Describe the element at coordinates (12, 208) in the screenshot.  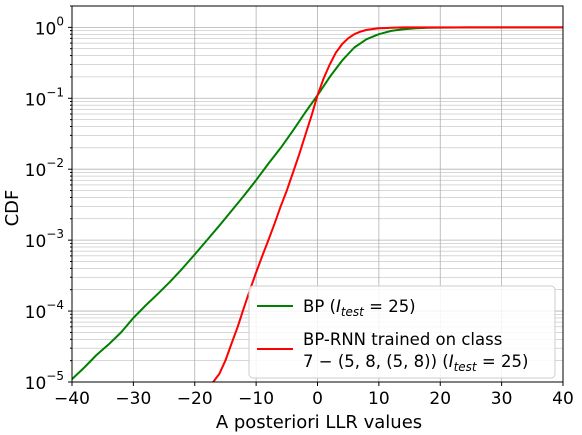
I see `y-axis-label: CDF` at that location.